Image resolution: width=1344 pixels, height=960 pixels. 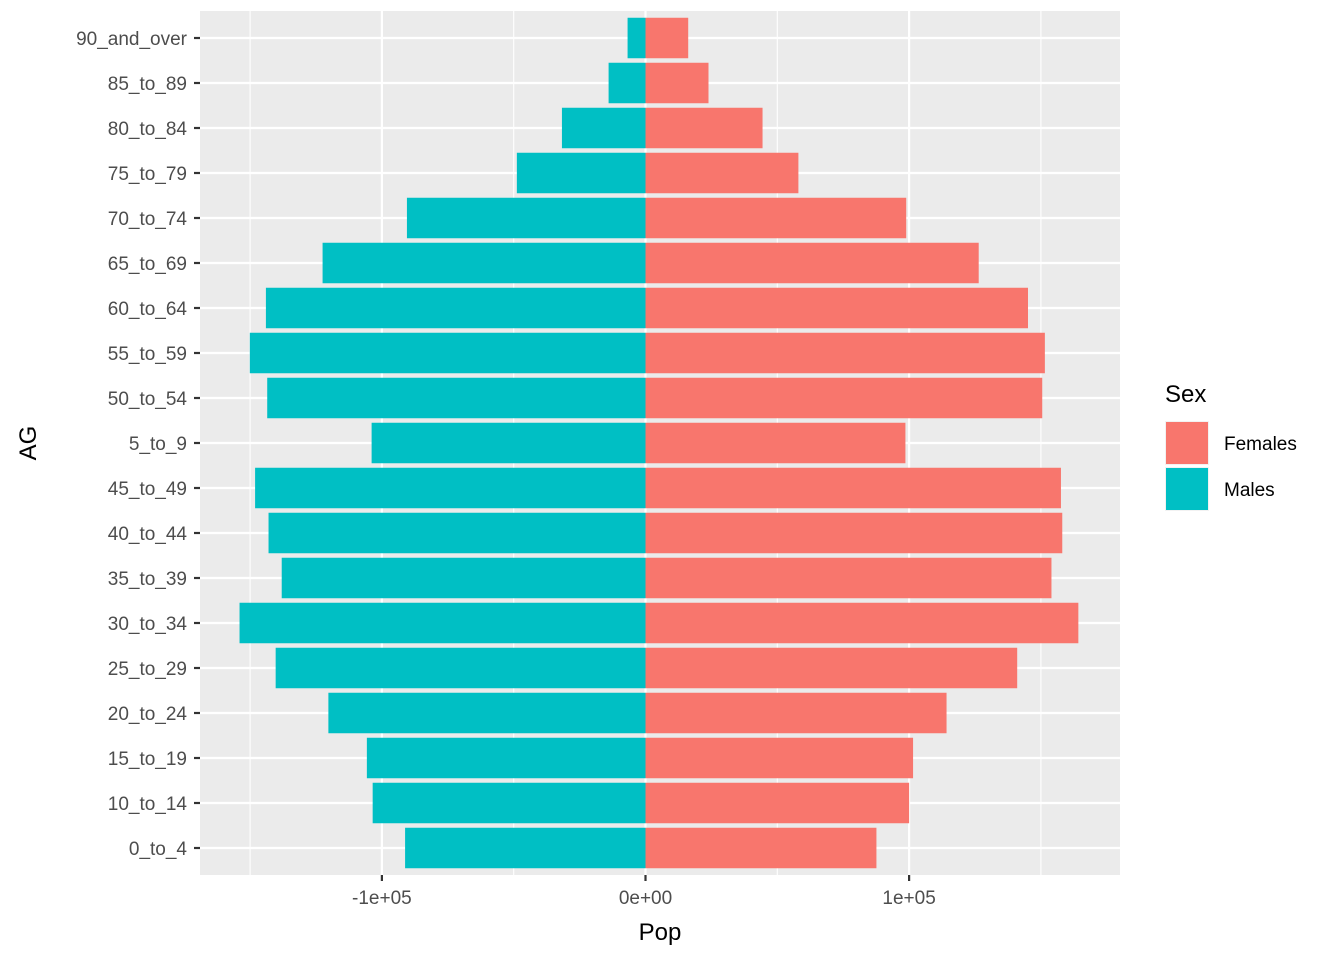 I want to click on y-tick-label: 15_to_19, so click(x=147, y=759).